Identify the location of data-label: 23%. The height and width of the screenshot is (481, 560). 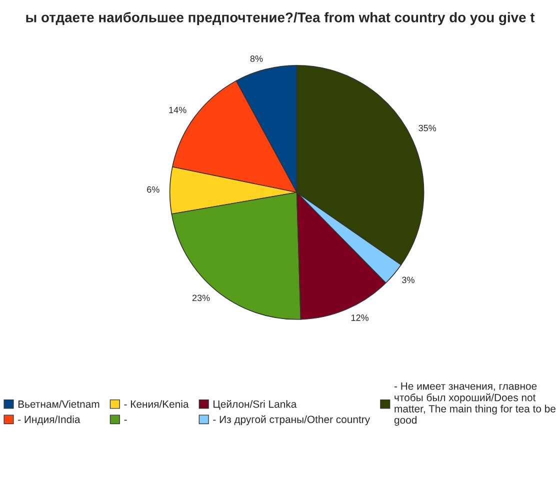
(201, 298).